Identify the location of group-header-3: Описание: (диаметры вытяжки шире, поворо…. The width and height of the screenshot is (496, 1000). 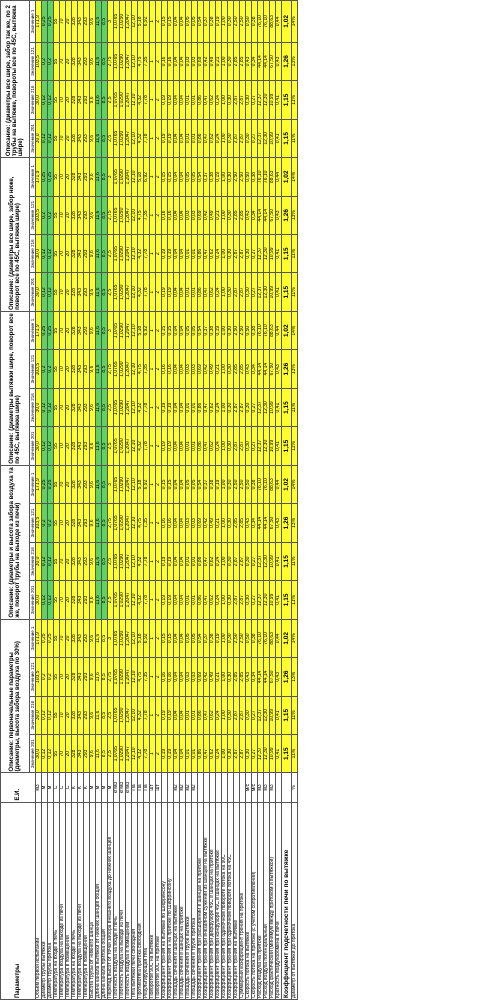
(15, 388).